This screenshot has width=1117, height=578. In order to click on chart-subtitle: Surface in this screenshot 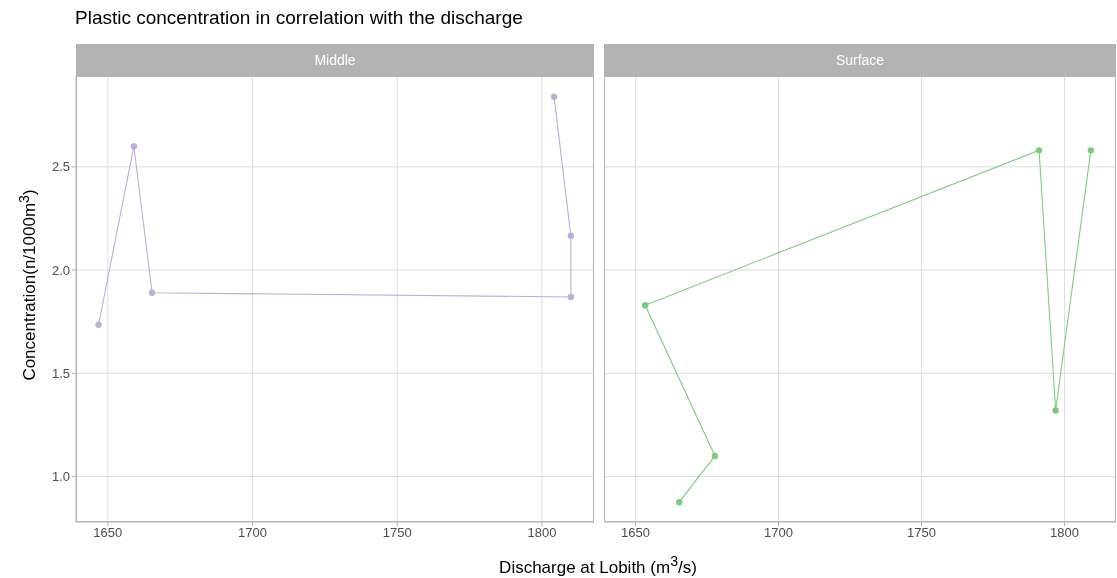, I will do `click(860, 60)`.